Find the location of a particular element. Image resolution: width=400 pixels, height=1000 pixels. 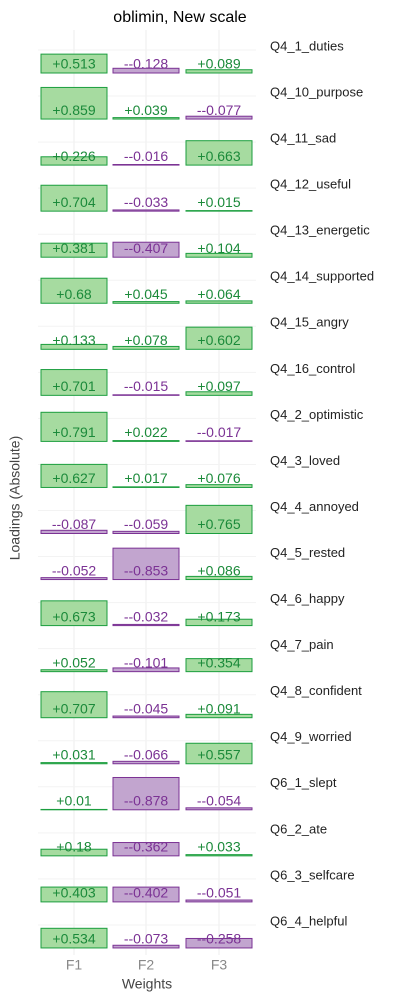

value-label: --0.407 is located at coordinates (146, 248).